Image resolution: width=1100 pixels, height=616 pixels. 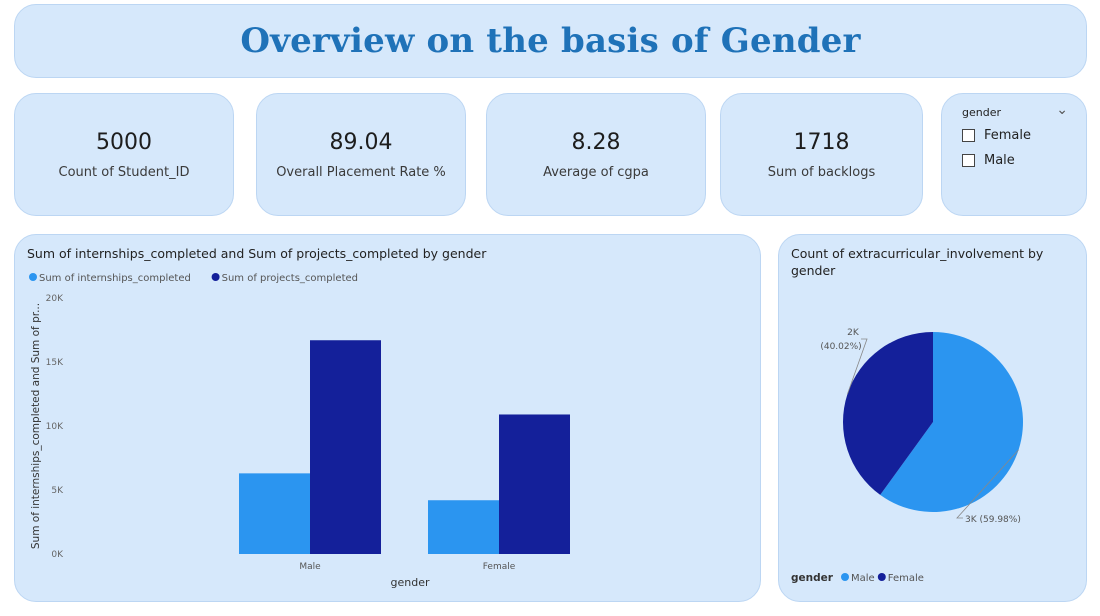 What do you see at coordinates (55, 363) in the screenshot?
I see `y-tick-label: 15K` at bounding box center [55, 363].